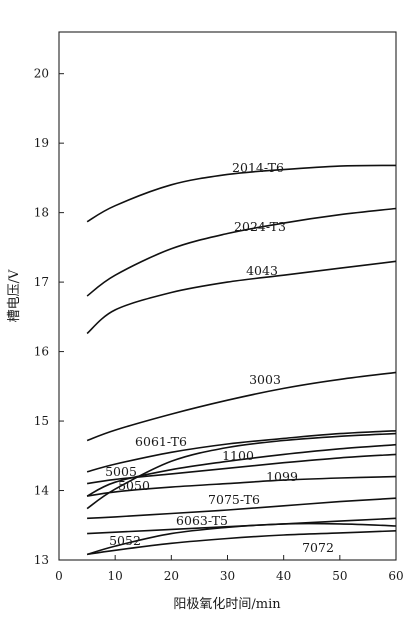 The height and width of the screenshot is (637, 419). Describe the element at coordinates (41, 282) in the screenshot. I see `y-tick-label: 17` at that location.